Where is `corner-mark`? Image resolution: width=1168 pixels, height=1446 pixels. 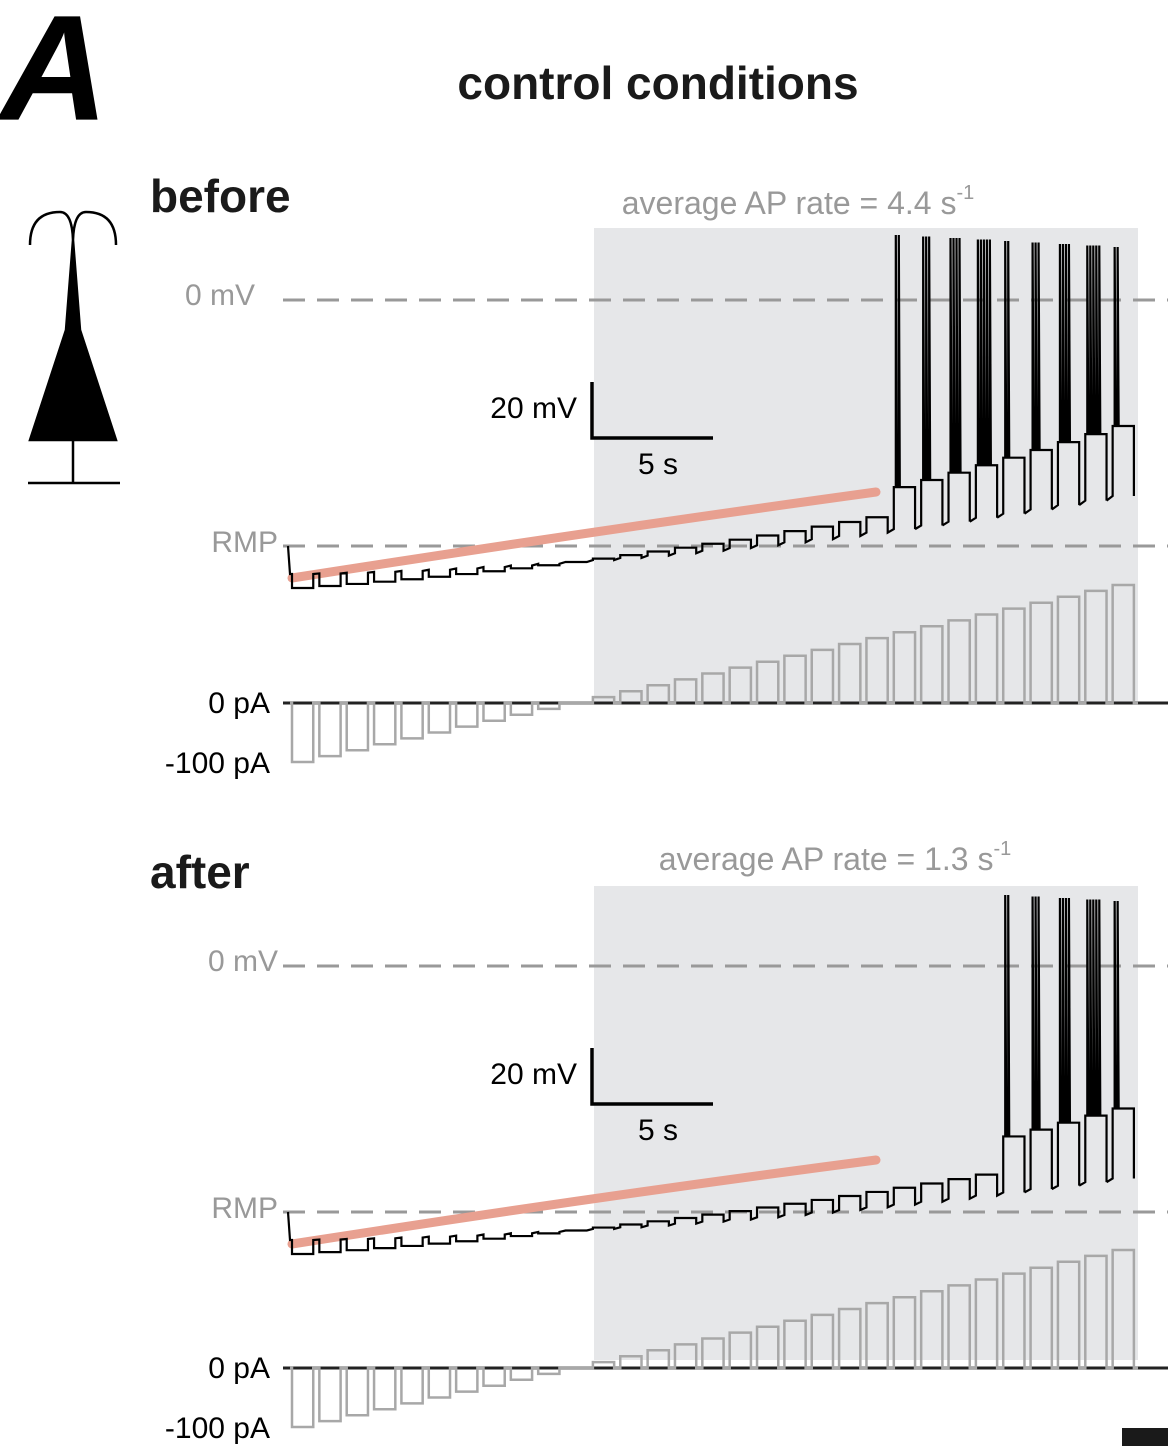
corner-mark is located at coordinates (1145, 1437).